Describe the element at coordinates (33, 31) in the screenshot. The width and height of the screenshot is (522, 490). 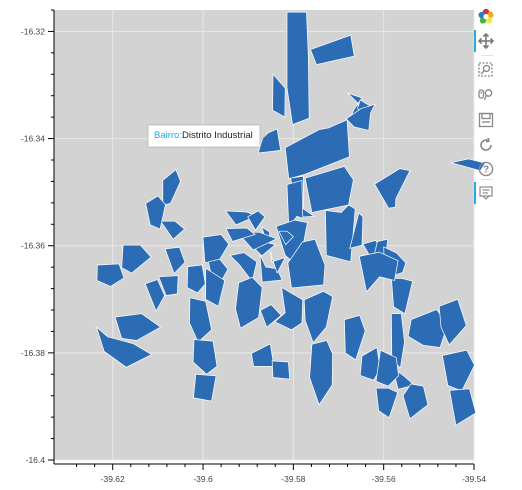
I see `y-tick-label: -16.32` at that location.